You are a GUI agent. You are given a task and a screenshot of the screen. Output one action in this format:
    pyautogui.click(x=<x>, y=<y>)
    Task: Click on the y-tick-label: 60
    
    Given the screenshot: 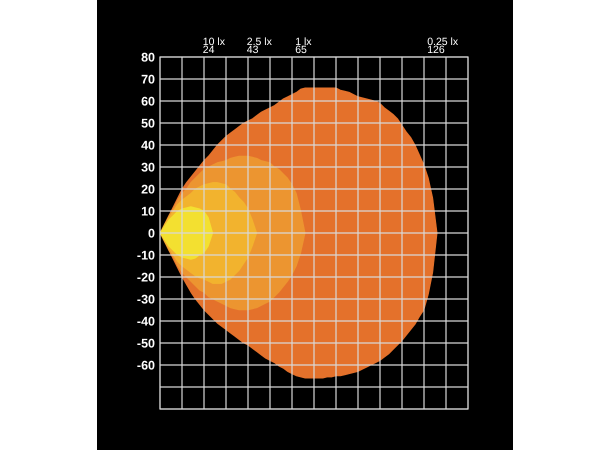 What is the action you would take?
    pyautogui.click(x=148, y=101)
    